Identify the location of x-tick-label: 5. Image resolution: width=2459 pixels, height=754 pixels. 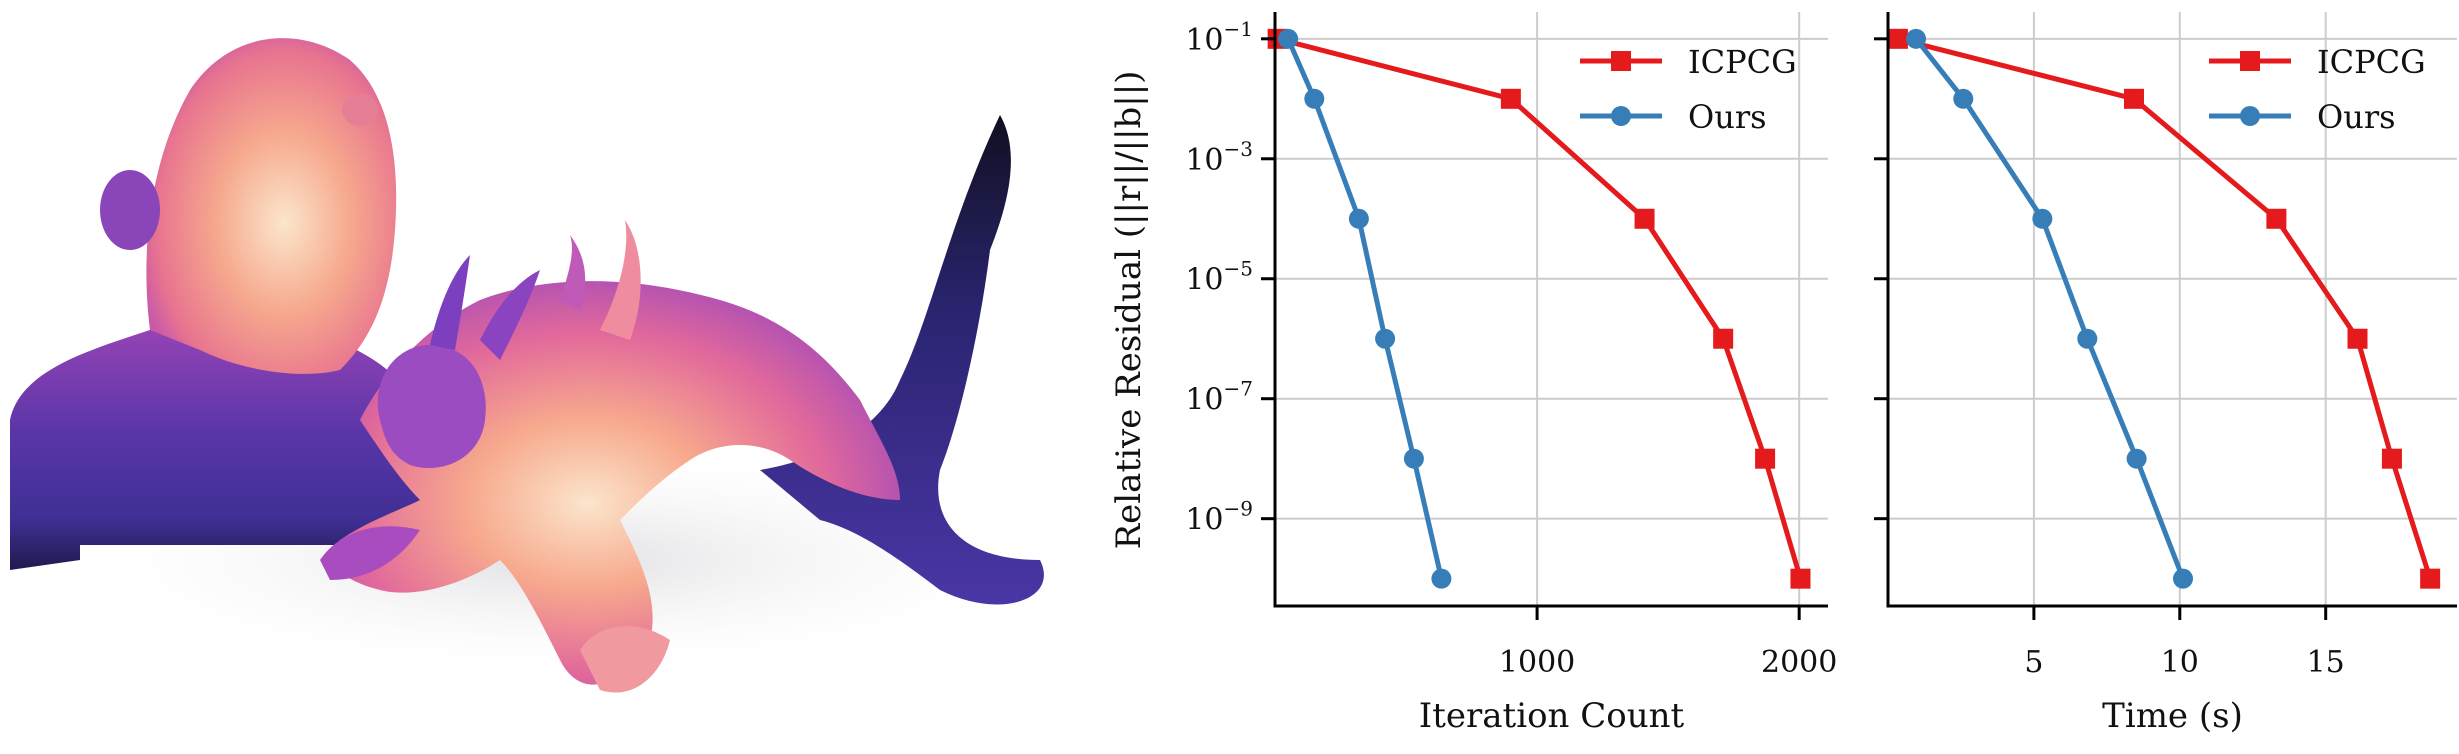
(2033, 662).